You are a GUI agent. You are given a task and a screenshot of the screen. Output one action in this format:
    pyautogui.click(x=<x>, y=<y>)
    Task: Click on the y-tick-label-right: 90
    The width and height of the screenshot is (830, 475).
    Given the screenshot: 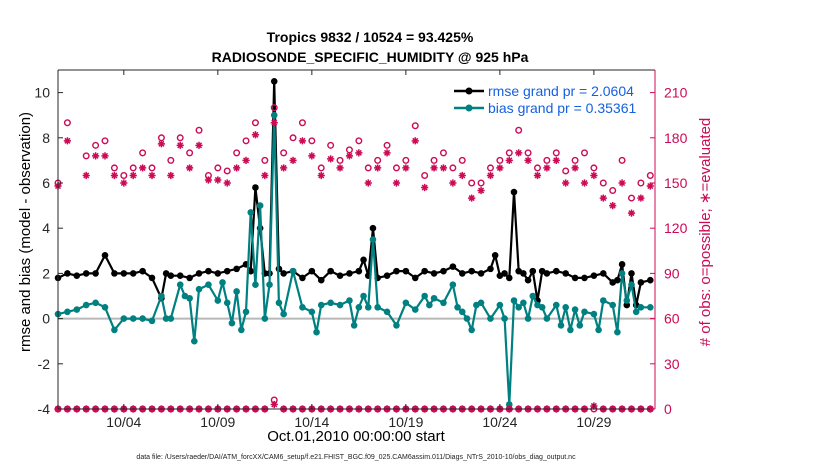 What is the action you would take?
    pyautogui.click(x=672, y=273)
    